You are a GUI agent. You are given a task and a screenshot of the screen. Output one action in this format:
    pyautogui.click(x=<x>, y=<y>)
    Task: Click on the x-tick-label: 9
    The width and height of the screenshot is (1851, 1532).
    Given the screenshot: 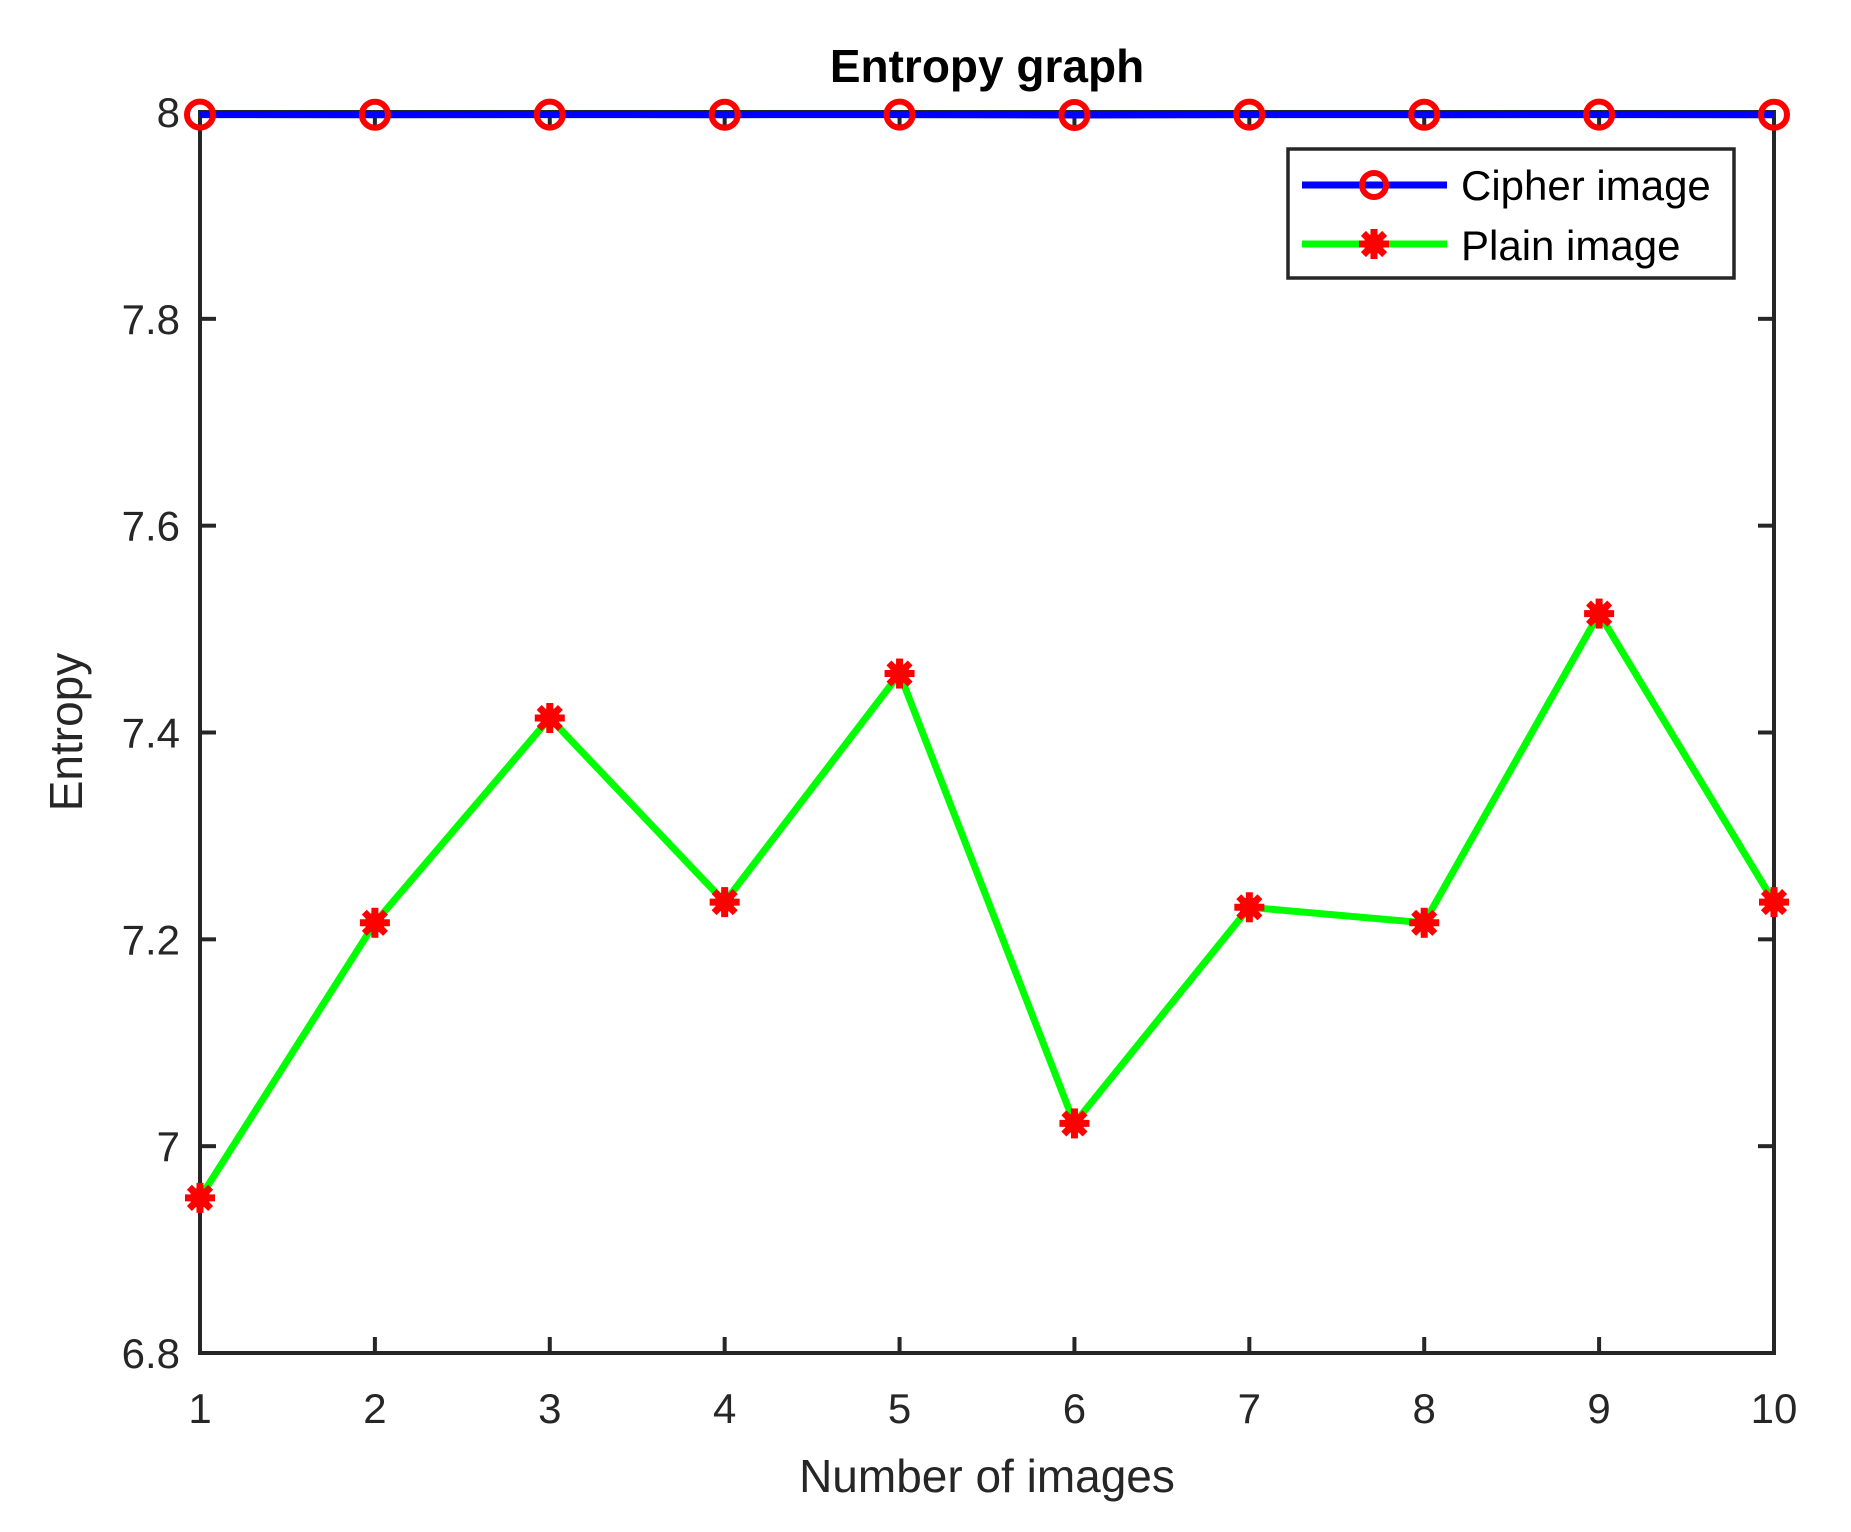 What is the action you would take?
    pyautogui.click(x=1598, y=1408)
    